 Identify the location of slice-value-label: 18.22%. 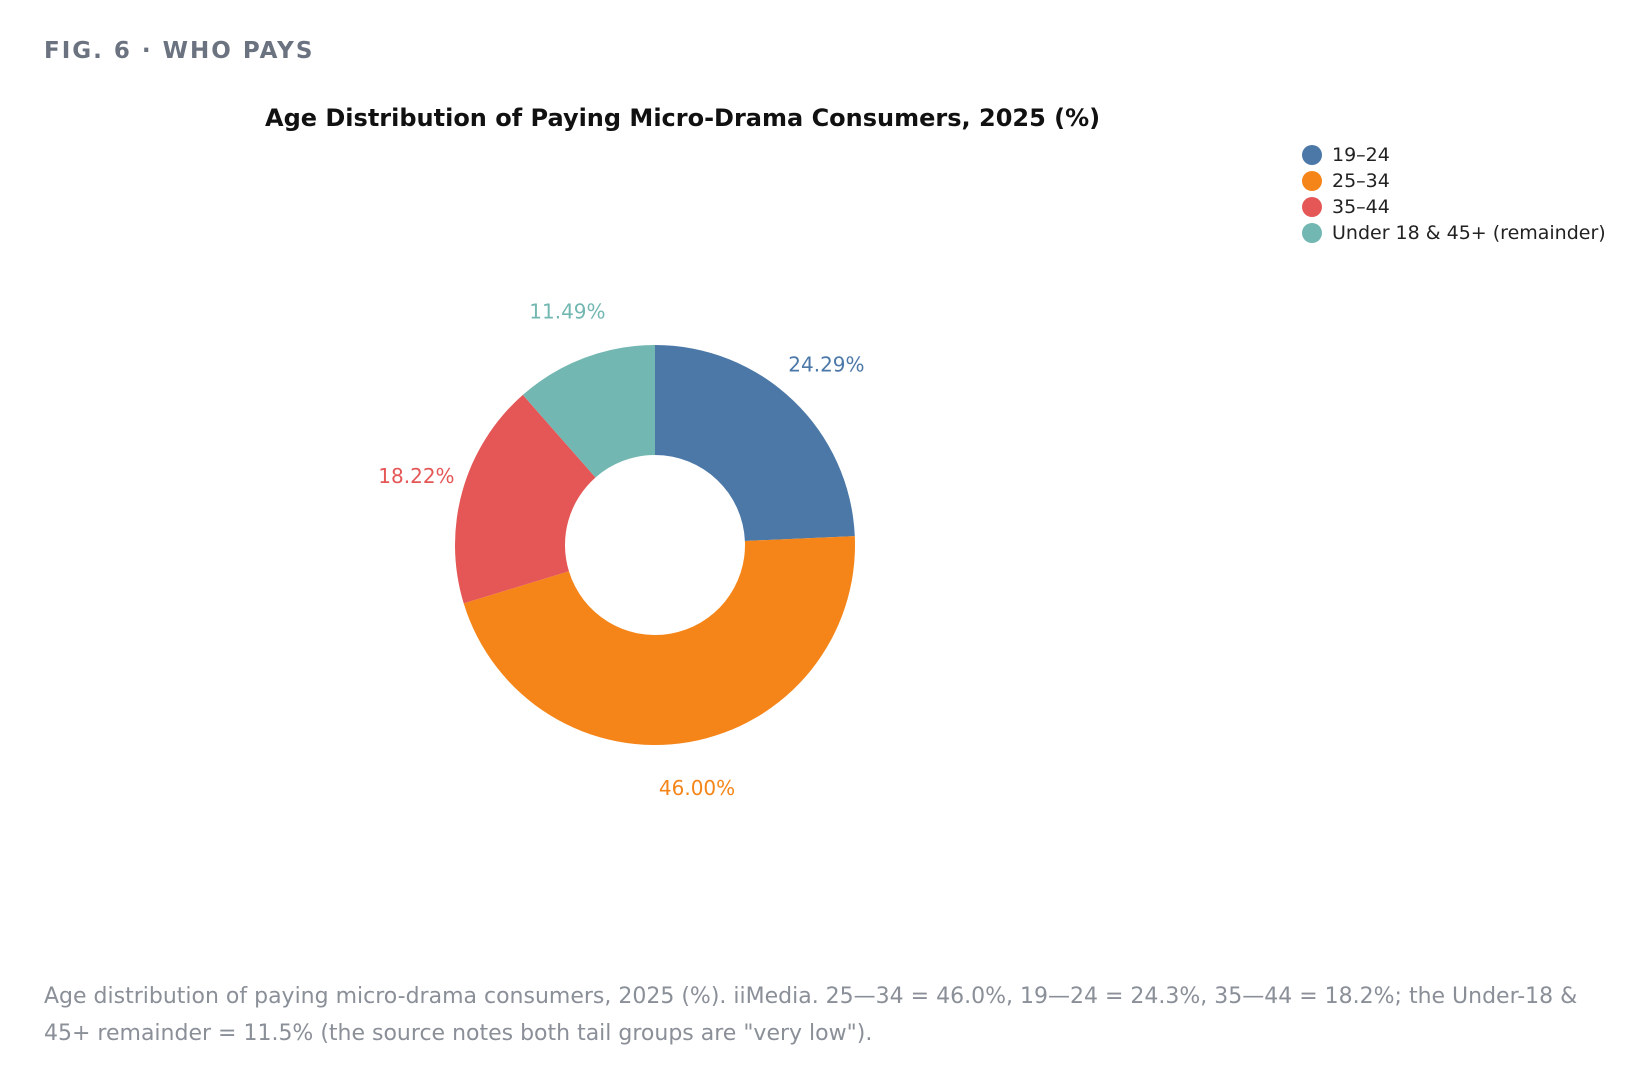
(416, 476).